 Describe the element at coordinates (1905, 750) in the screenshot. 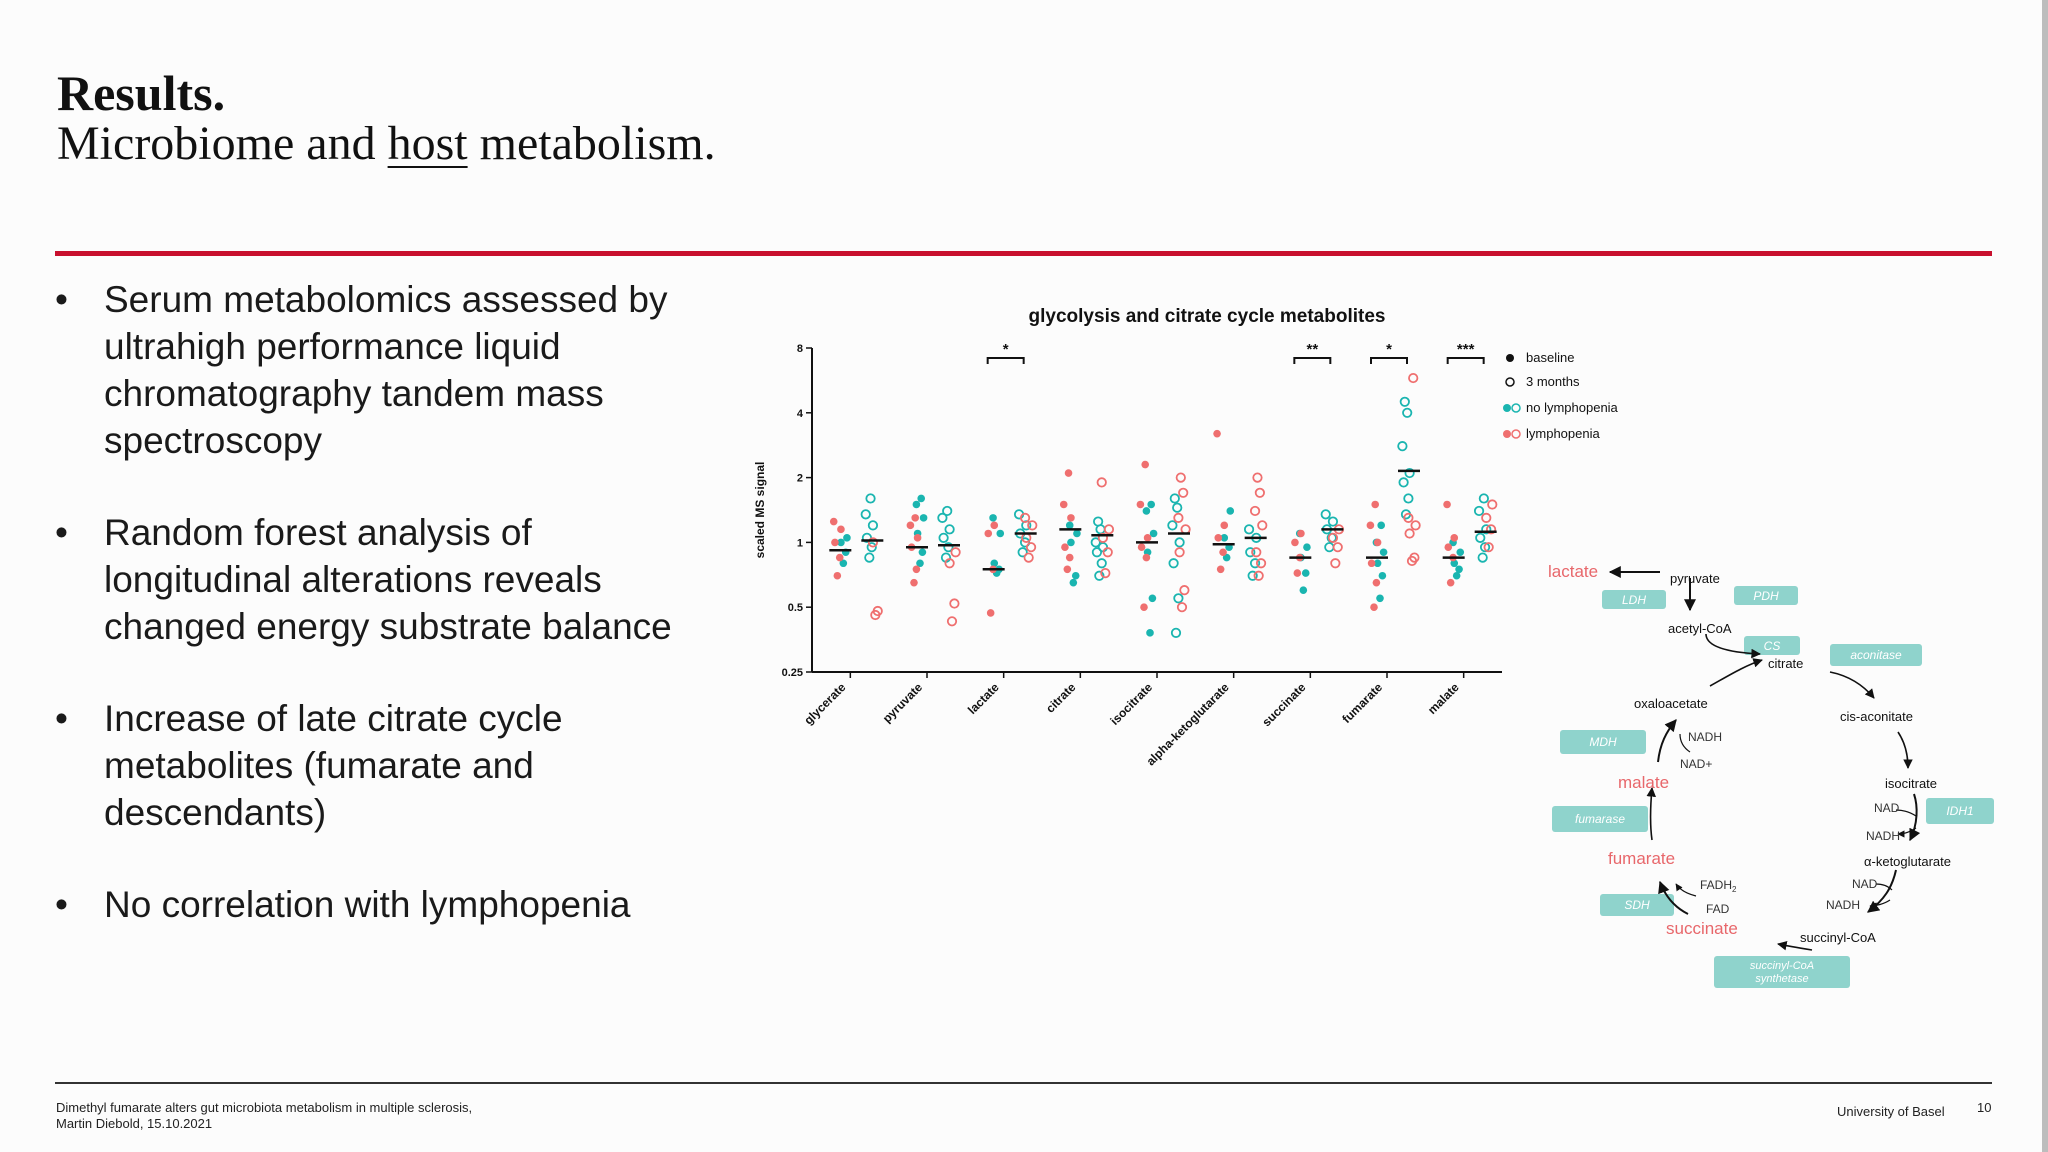

I see `arrow-cisaconitate-isocitrate` at that location.